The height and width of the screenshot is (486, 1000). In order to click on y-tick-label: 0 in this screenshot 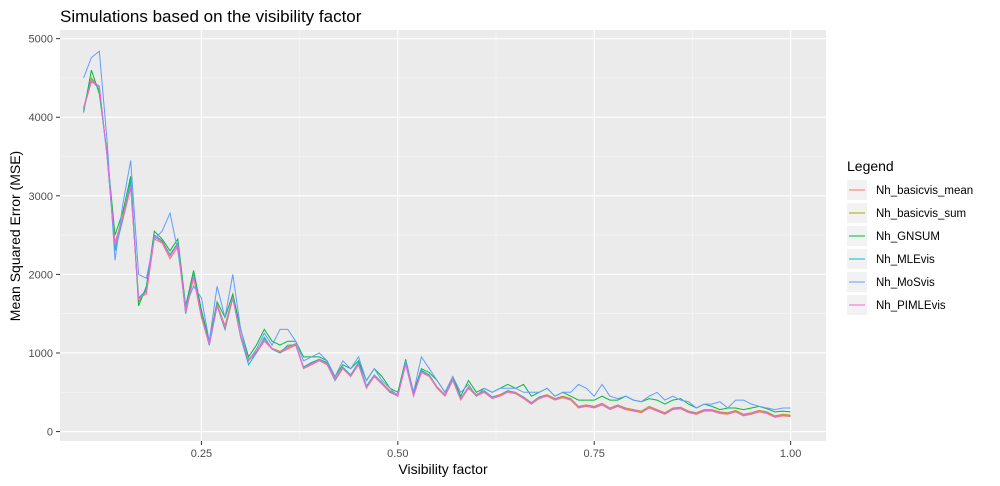, I will do `click(50, 433)`.